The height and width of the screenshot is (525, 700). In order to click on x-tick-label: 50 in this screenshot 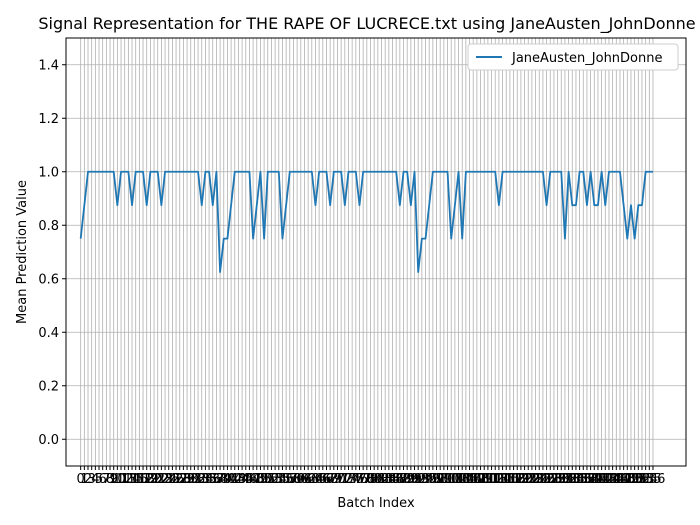, I will do `click(264, 479)`.